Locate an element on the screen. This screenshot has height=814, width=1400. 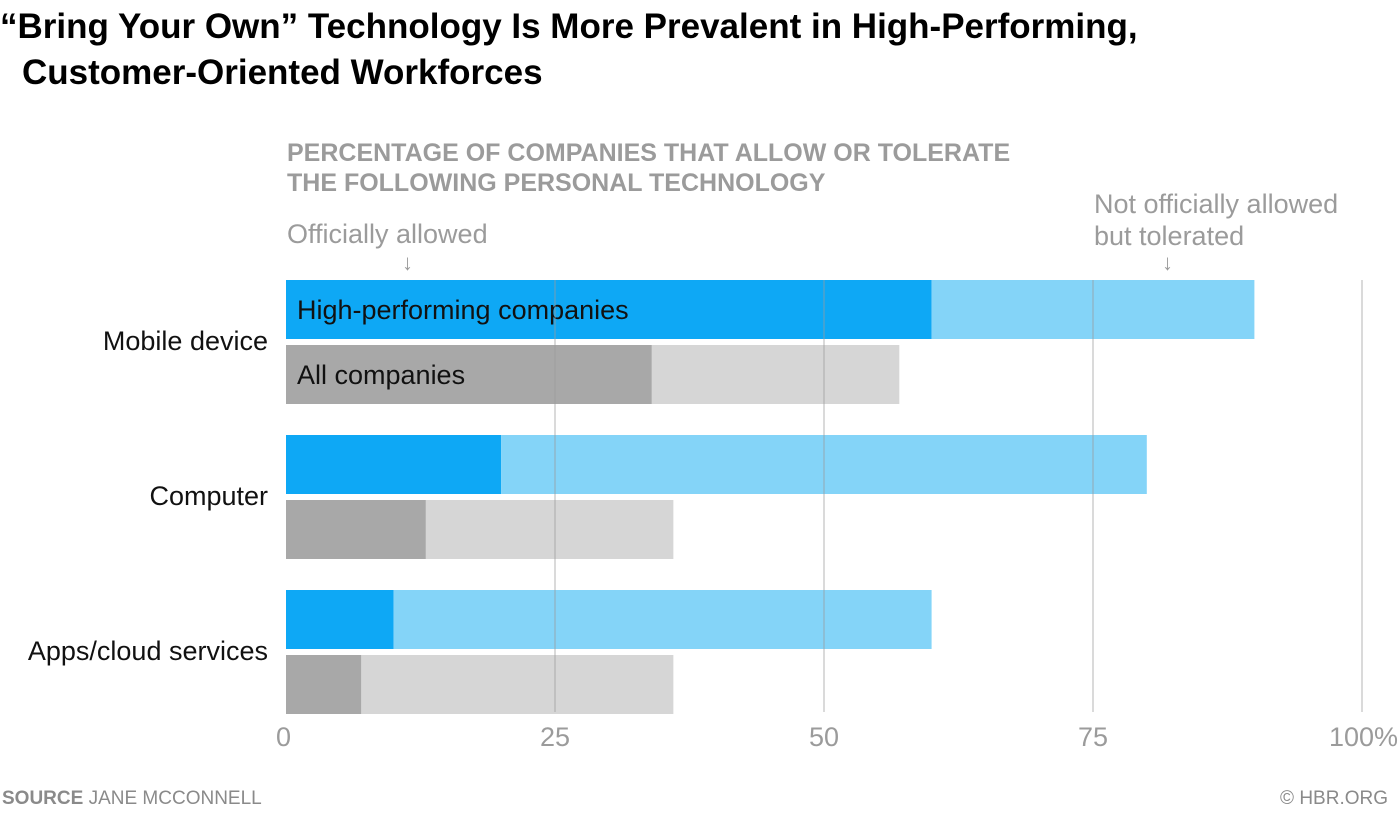
category-label: Apps/cloud services is located at coordinates (148, 651).